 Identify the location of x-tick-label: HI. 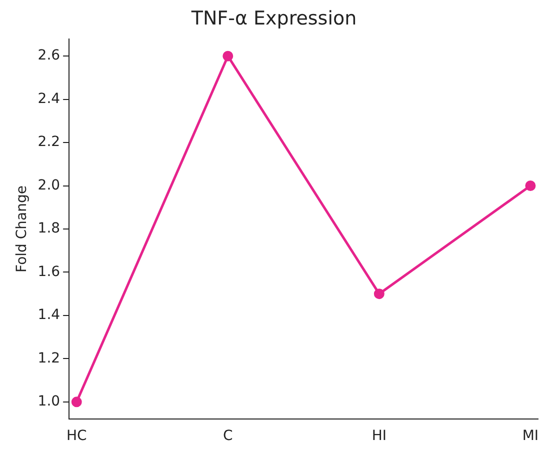
(379, 436).